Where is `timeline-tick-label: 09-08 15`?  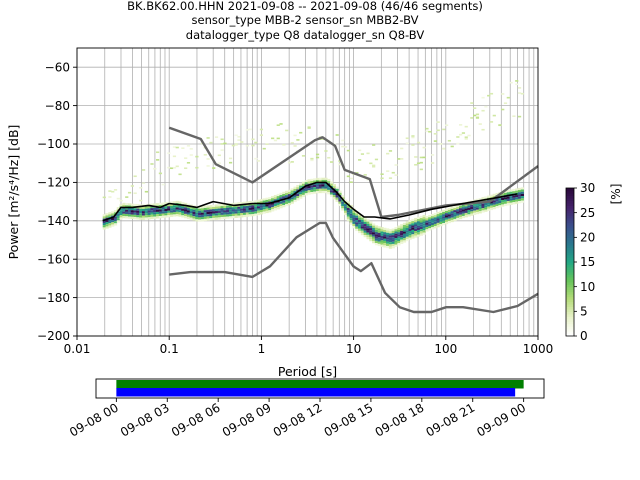 timeline-tick-label: 09-08 15 is located at coordinates (349, 419).